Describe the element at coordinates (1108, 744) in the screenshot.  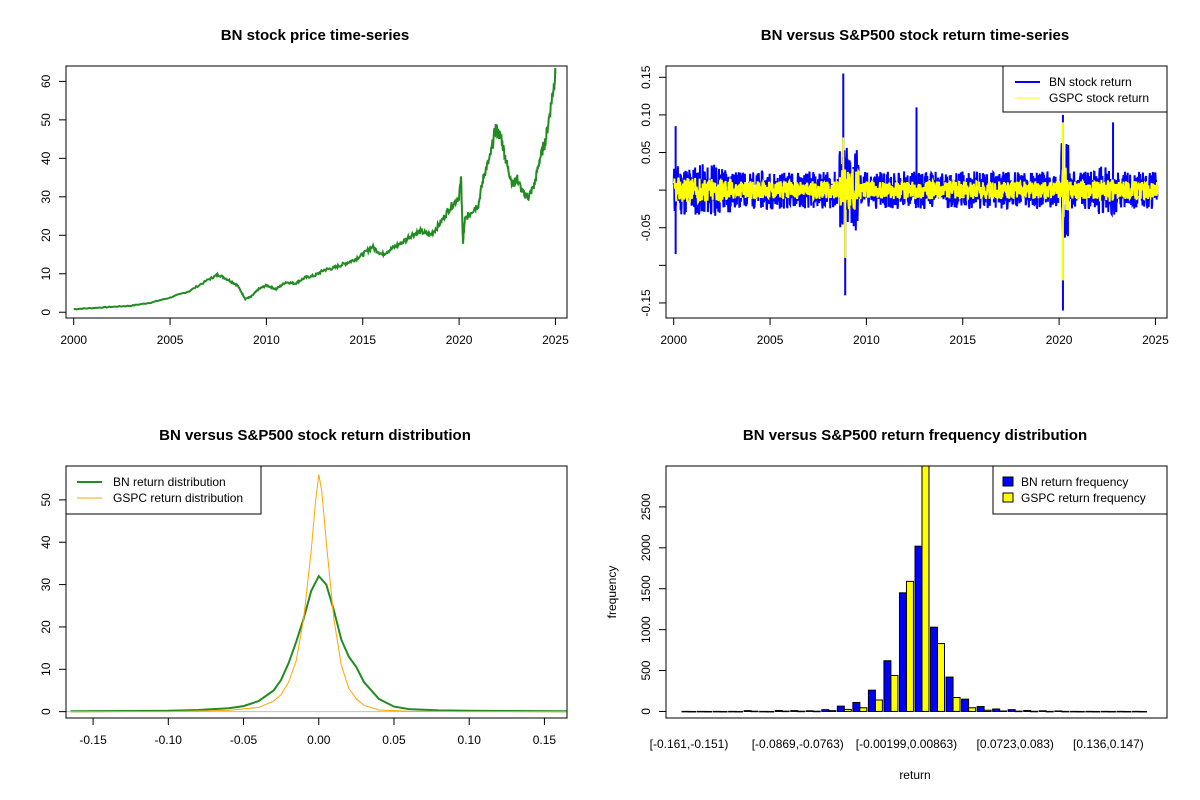
I see `x-tick-label: [0.136,0.147)` at that location.